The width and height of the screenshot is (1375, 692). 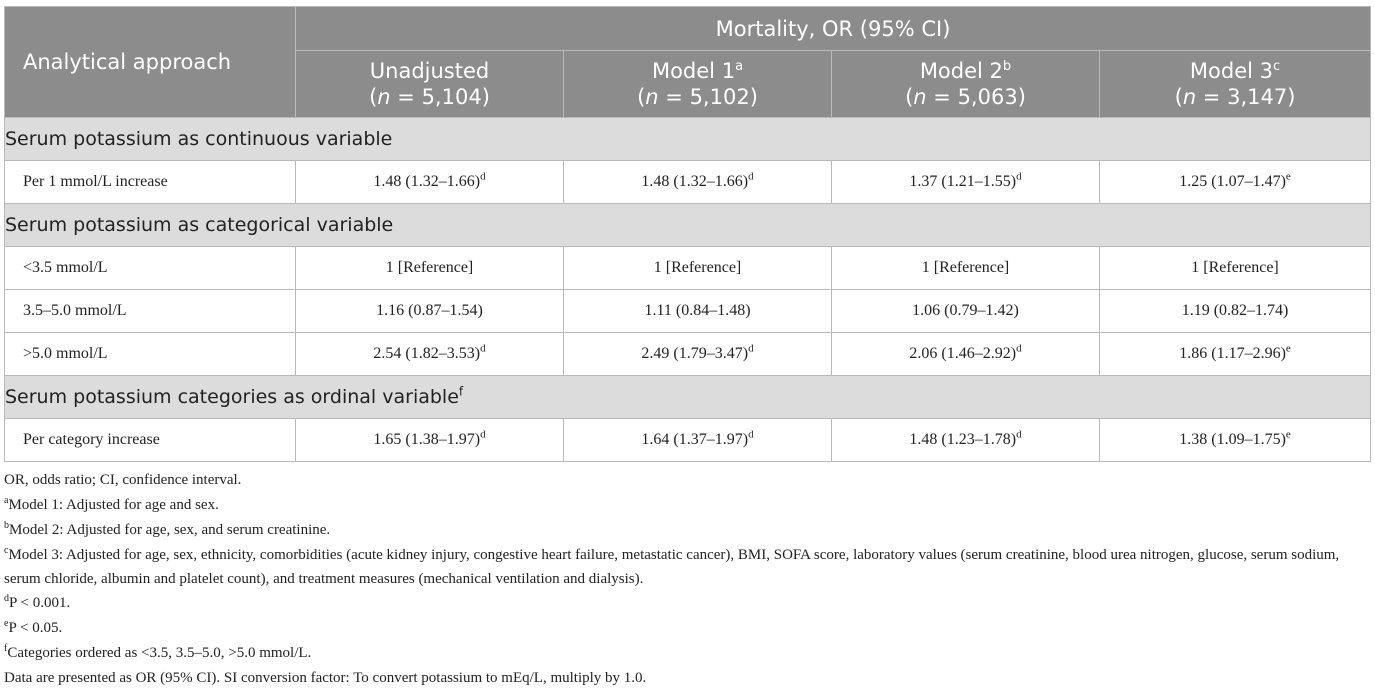 What do you see at coordinates (150, 182) in the screenshot?
I see `row-label: Per 1 mmol/L increase` at bounding box center [150, 182].